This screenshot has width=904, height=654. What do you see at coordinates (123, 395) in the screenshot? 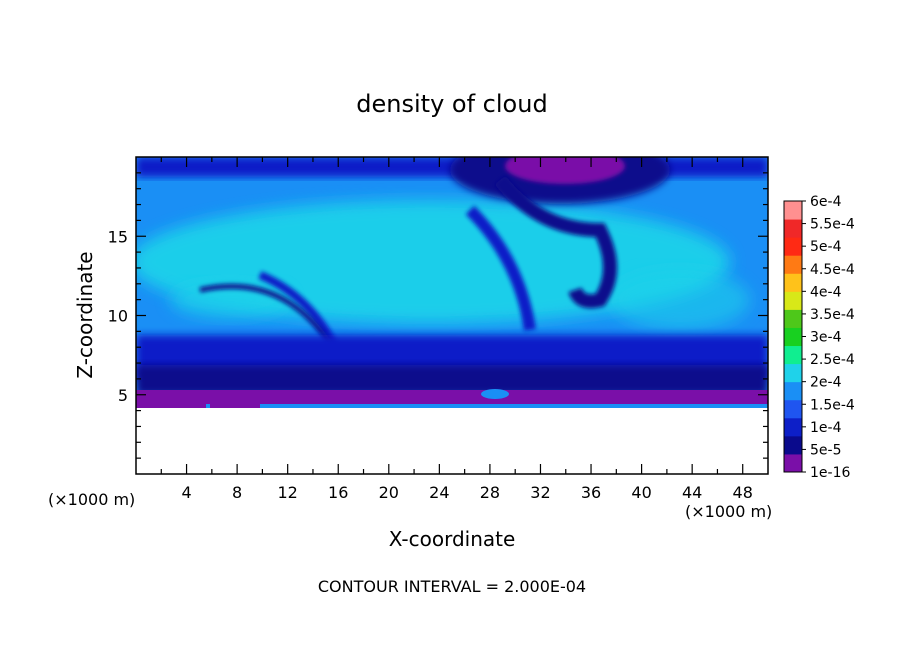
I see `y-tick-label: 5` at bounding box center [123, 395].